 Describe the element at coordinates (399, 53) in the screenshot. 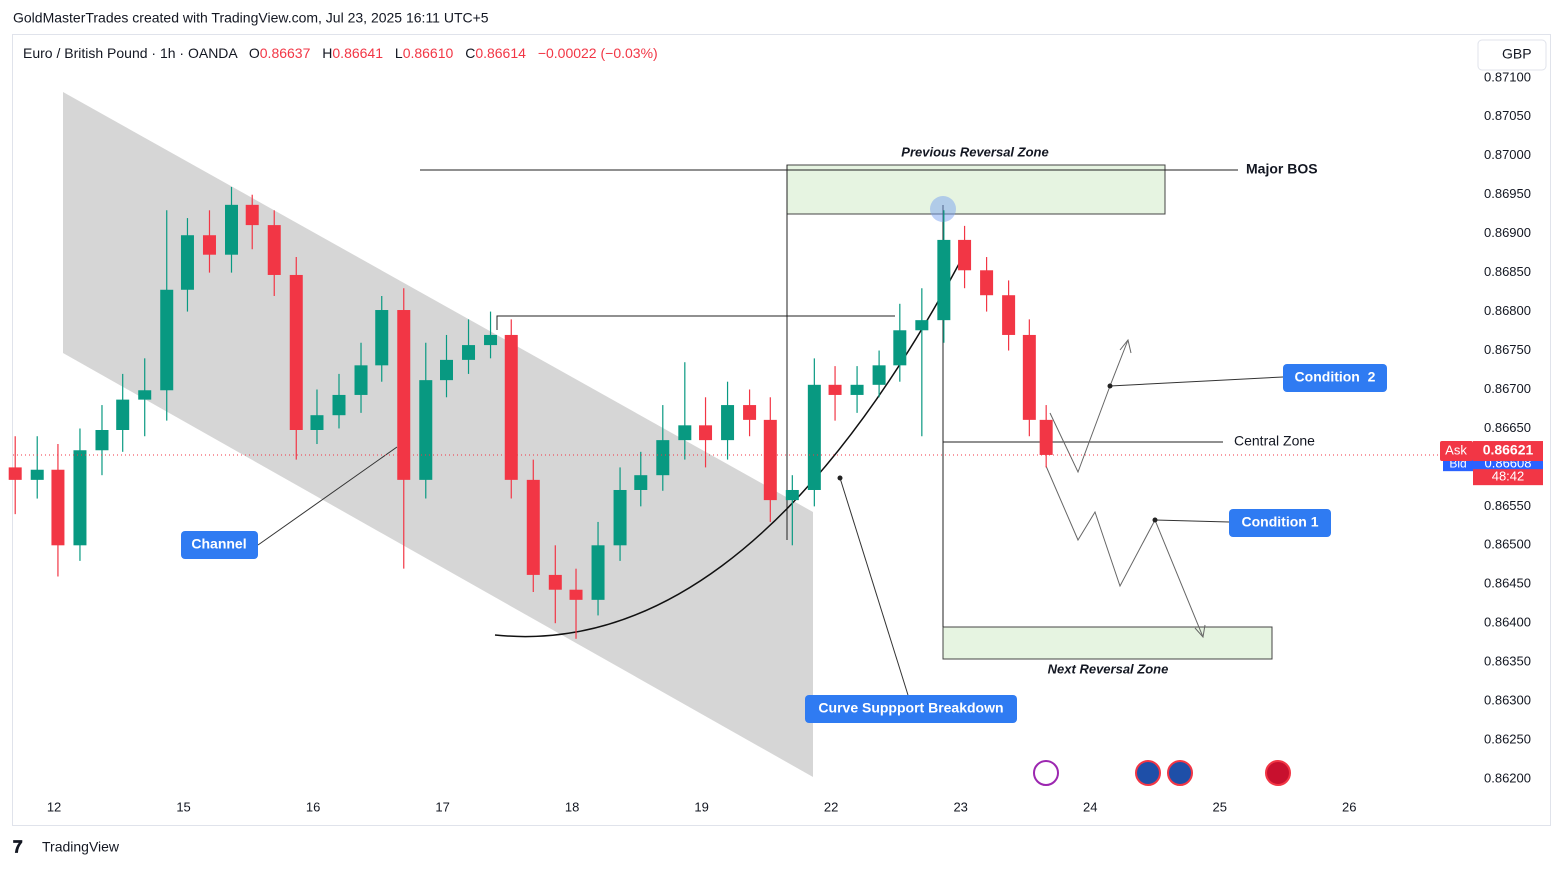

I see `low-label: L` at that location.